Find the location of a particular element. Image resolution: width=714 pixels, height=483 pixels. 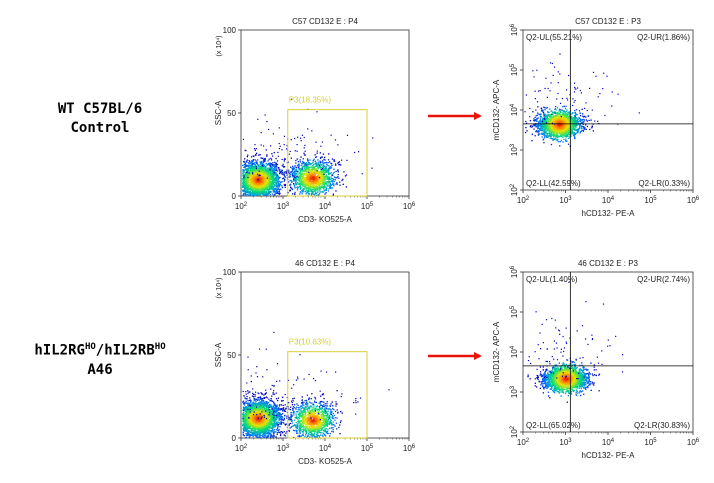

plot-title: C57 CD132 E : P3 is located at coordinates (608, 21).